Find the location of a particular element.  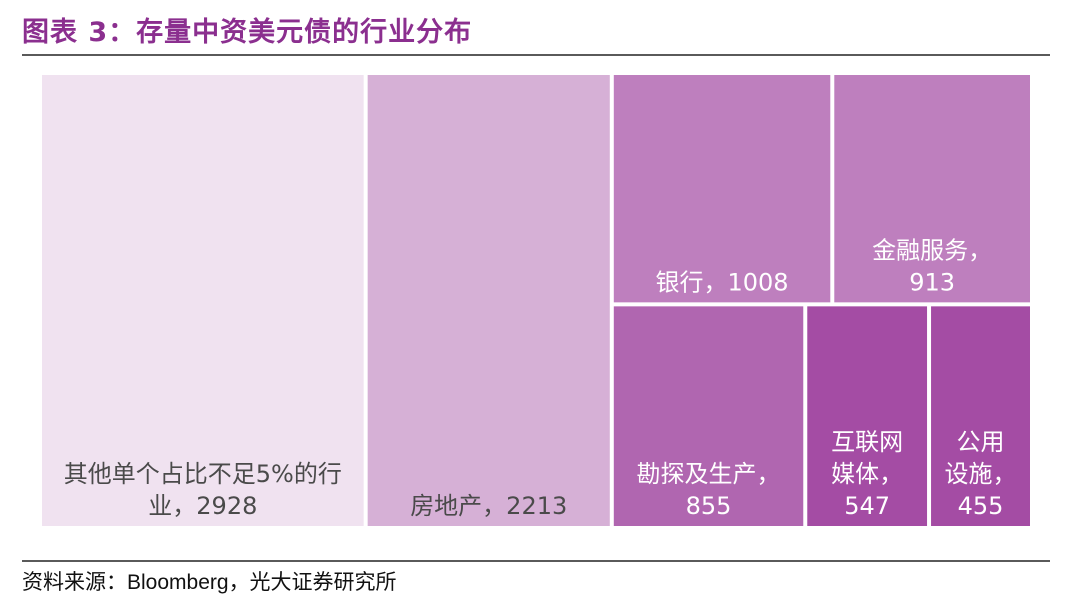

treemap-rect-financial-services is located at coordinates (932, 189).